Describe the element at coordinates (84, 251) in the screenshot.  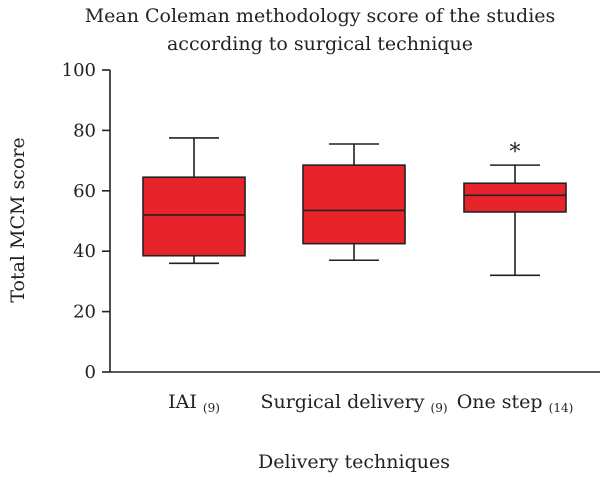
I see `y-tick-label: 40` at that location.